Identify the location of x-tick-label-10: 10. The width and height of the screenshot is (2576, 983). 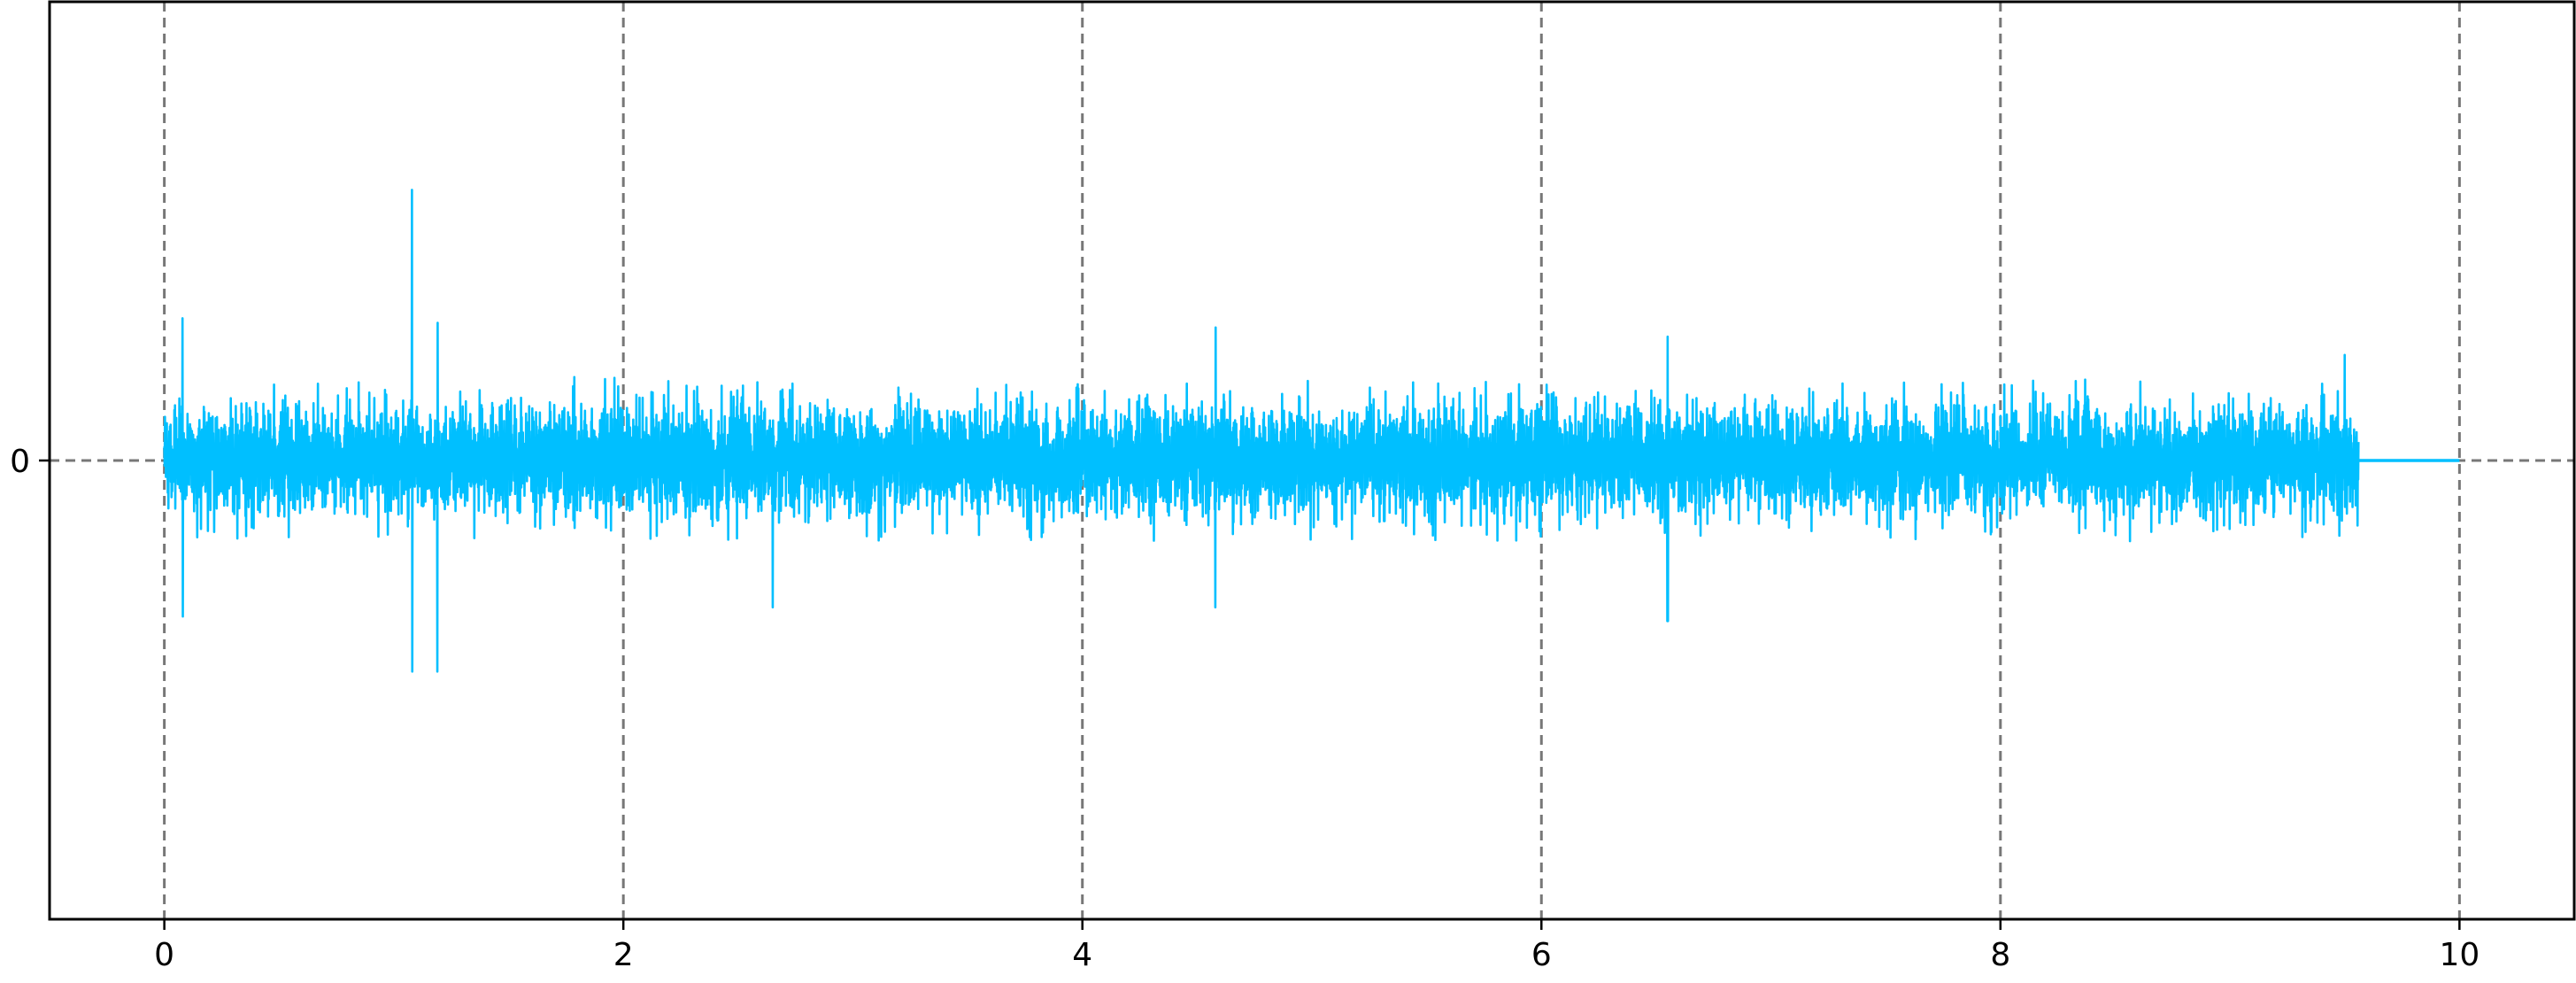
(2459, 955).